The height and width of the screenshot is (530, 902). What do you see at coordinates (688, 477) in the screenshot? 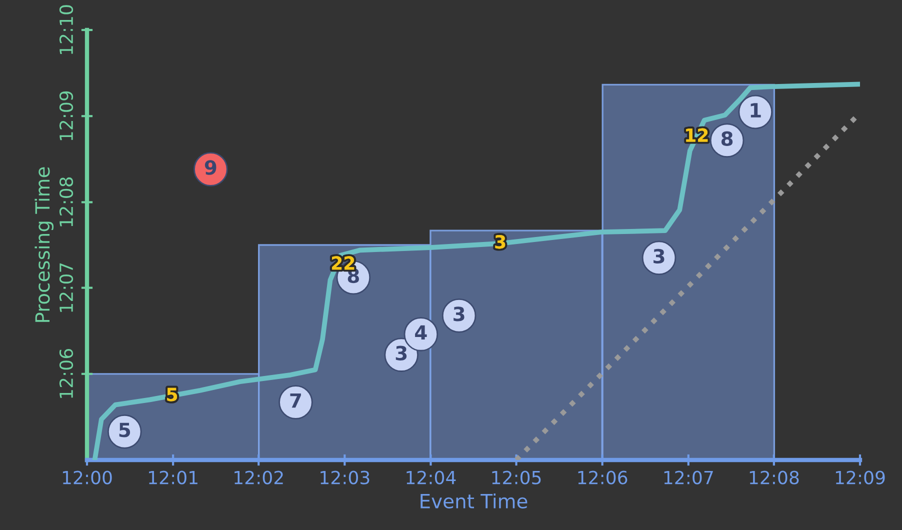
I see `x-tick-label: 12:07` at bounding box center [688, 477].